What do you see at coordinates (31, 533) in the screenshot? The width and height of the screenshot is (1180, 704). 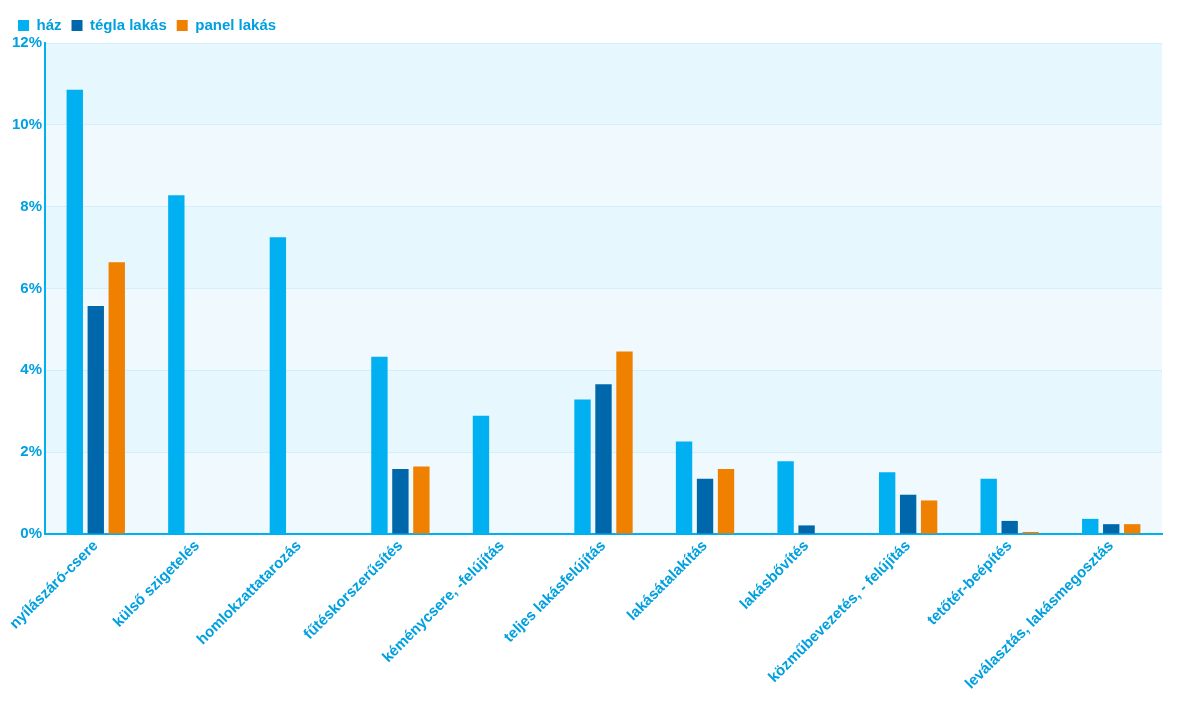 I see `y-tick-label: 0%` at bounding box center [31, 533].